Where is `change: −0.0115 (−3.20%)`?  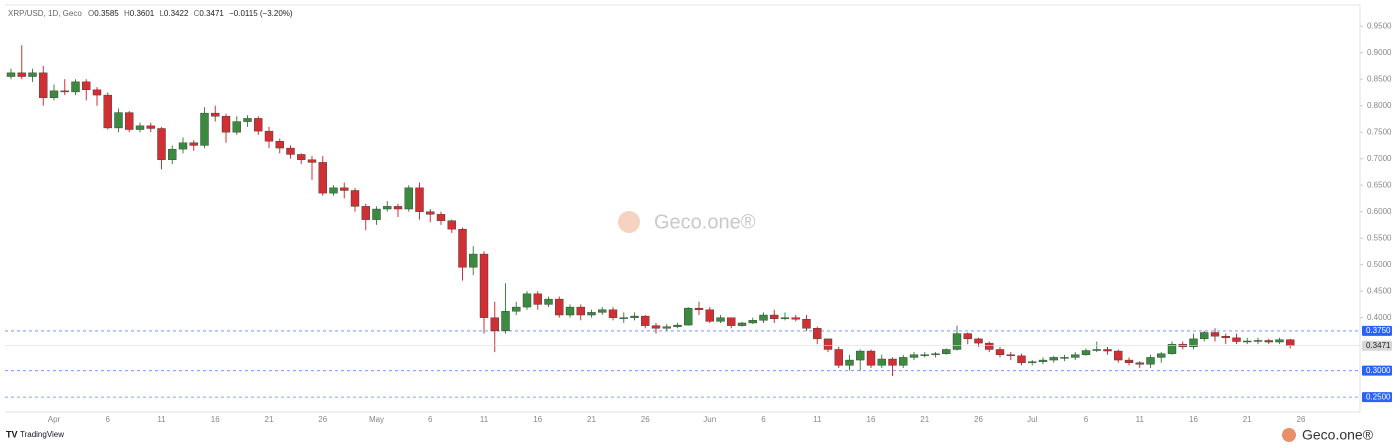 change: −0.0115 (−3.20%) is located at coordinates (261, 13).